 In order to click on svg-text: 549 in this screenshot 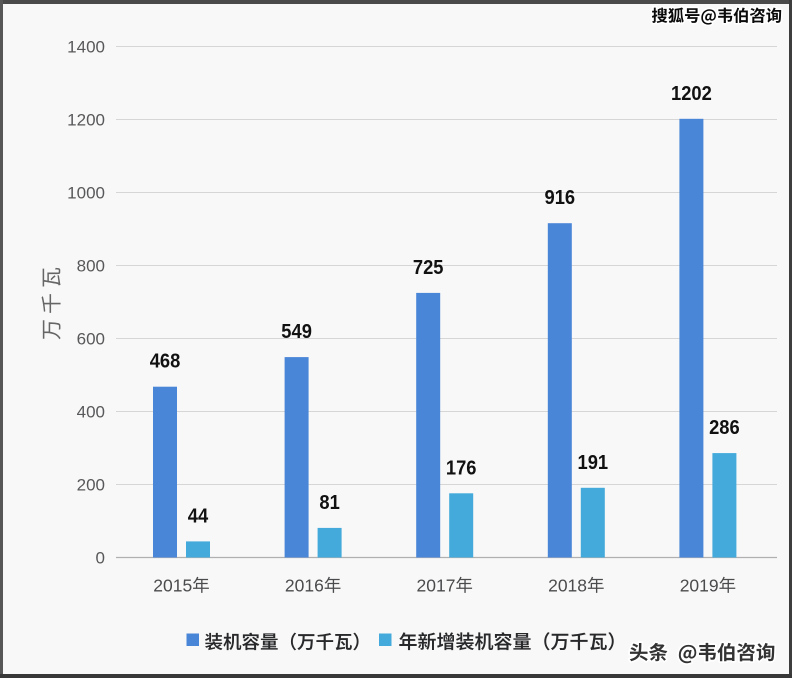, I will do `click(296, 332)`.